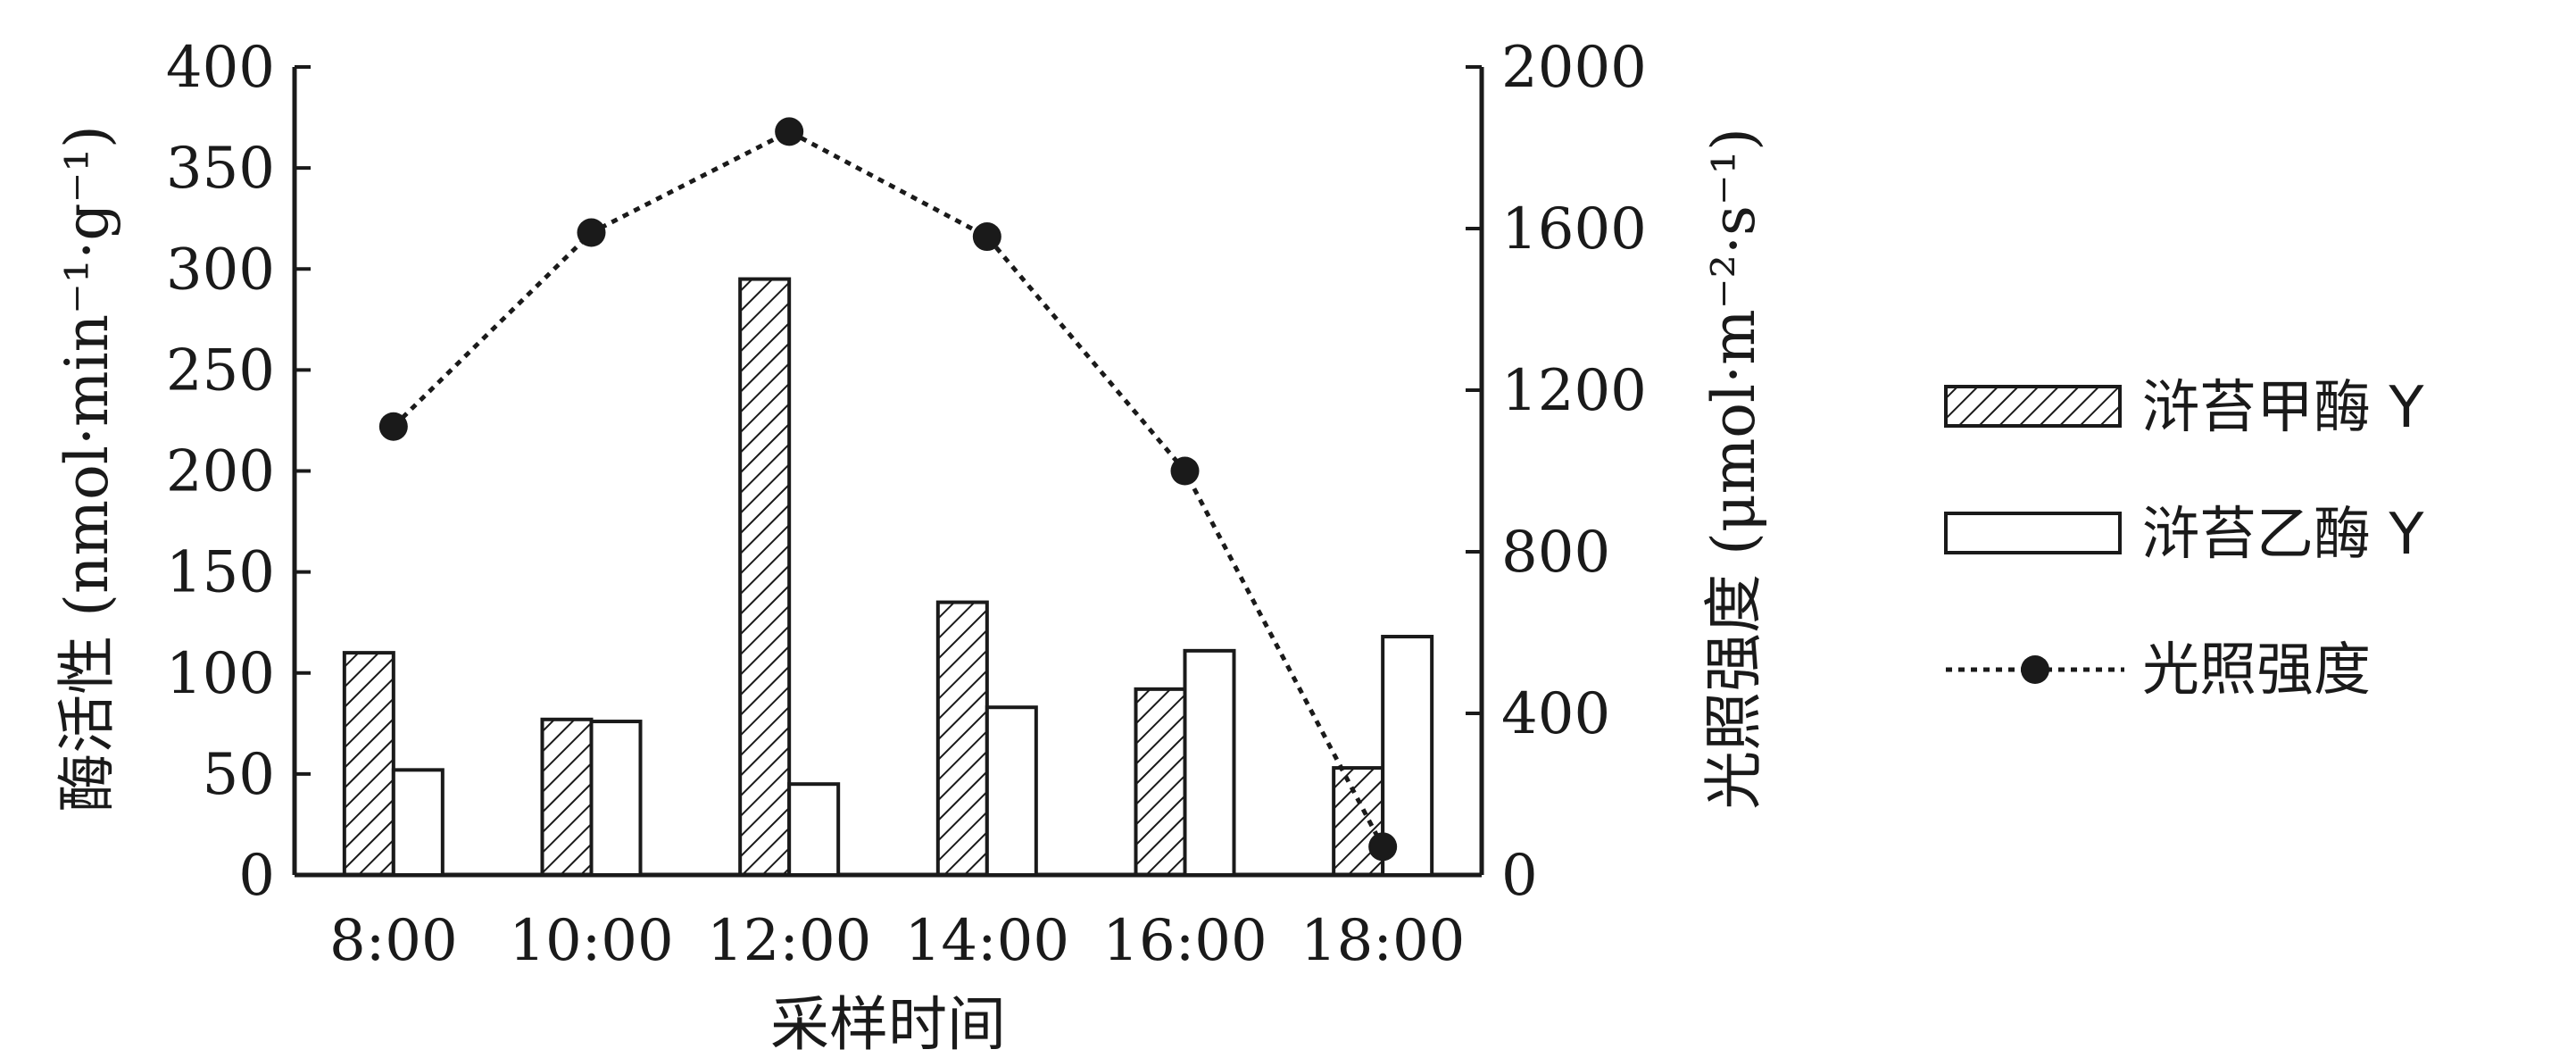 This screenshot has width=2576, height=1058. I want to click on right-y-tick-label: 0, so click(1519, 876).